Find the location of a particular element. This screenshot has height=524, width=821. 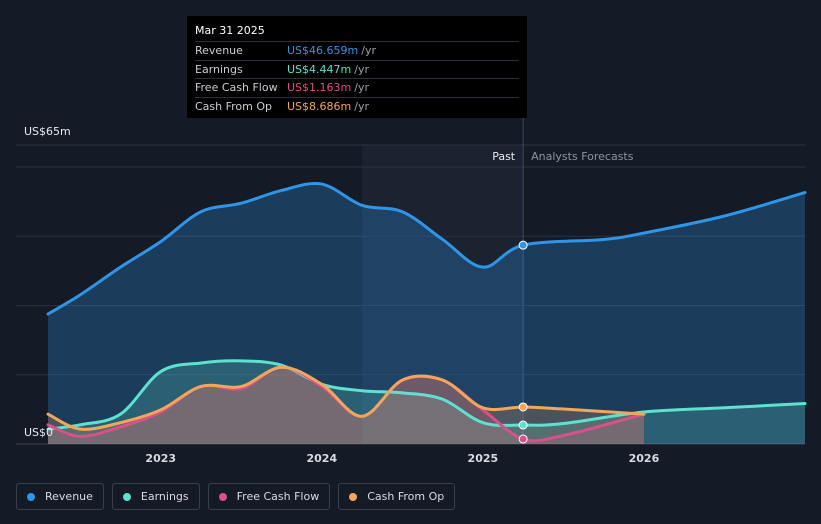

legend-label: Cash From Op is located at coordinates (406, 496).